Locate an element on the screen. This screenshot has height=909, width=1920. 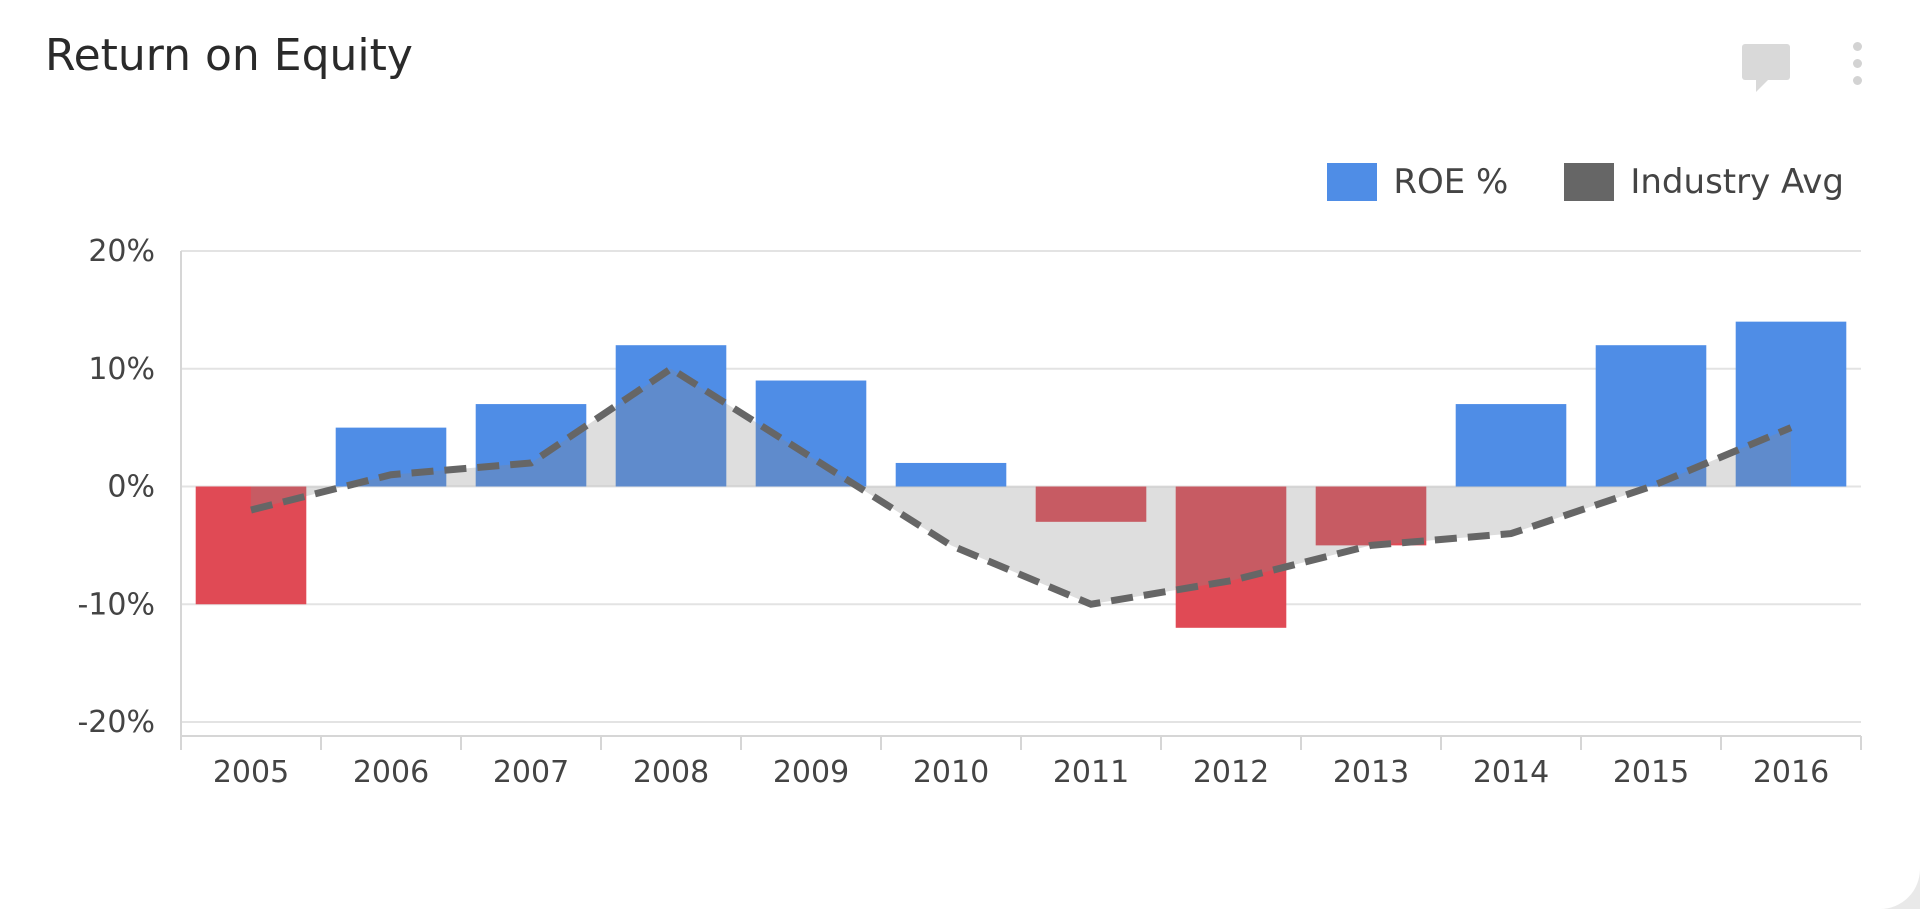
bar-roe-2007 is located at coordinates (531, 445).